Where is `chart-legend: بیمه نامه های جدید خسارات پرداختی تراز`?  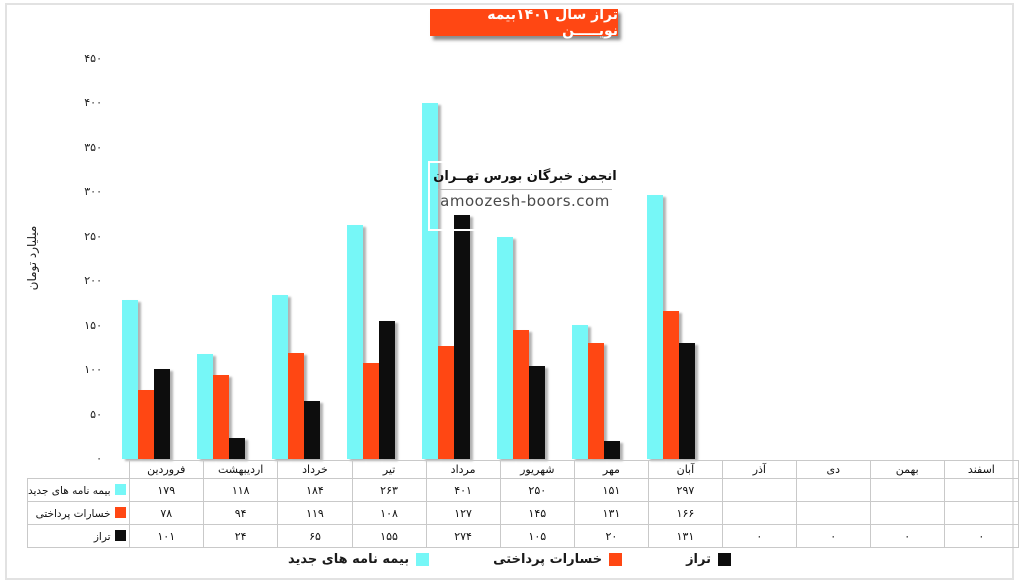 chart-legend: بیمه نامه های جدید خسارات پرداختی تراز is located at coordinates (509, 559).